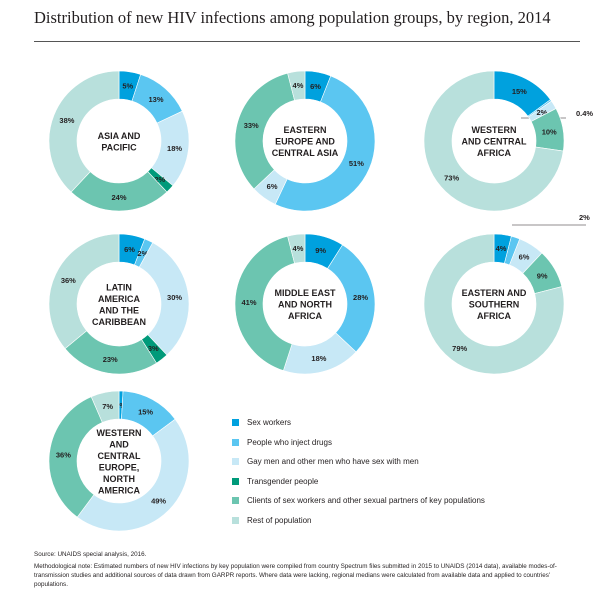 The image size is (614, 600). What do you see at coordinates (120, 405) in the screenshot?
I see `slice-value-label: 1%` at bounding box center [120, 405].